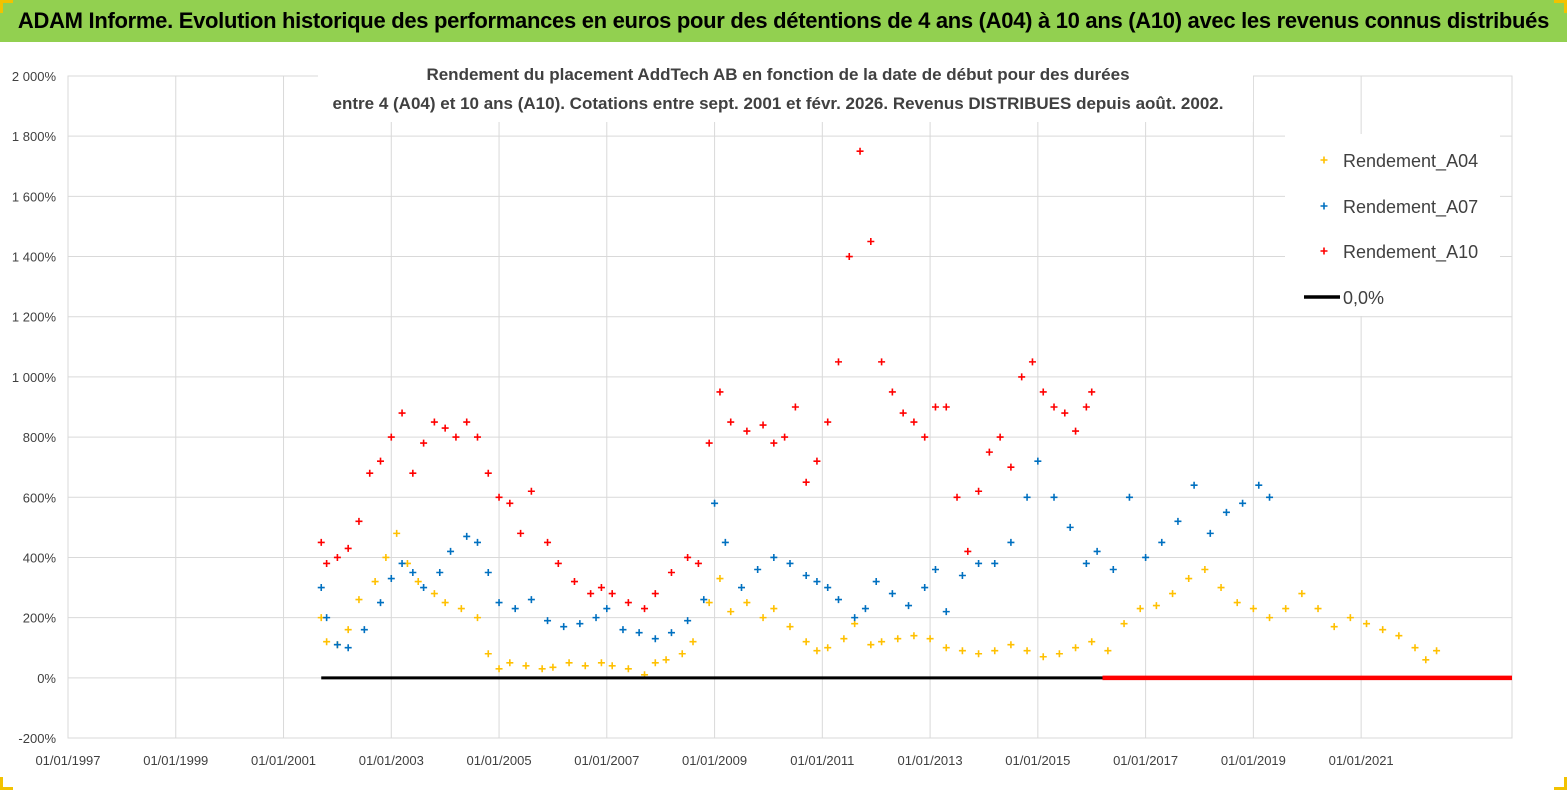 The width and height of the screenshot is (1567, 790). I want to click on legend-label: Rendement_A07, so click(1410, 207).